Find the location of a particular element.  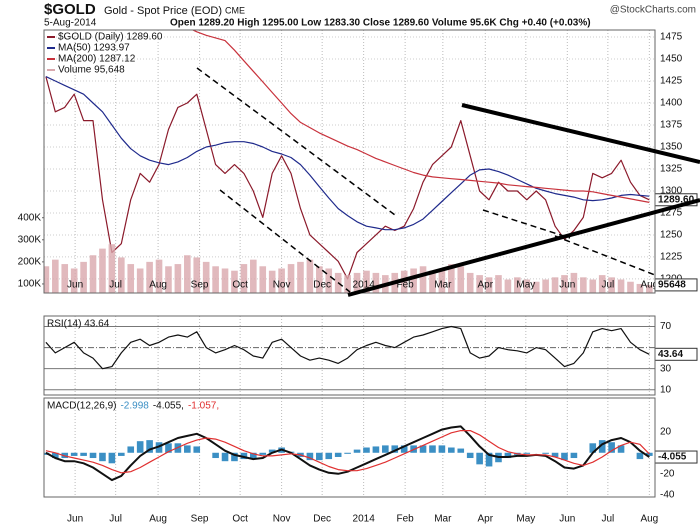

date: 5-Aug-2014 is located at coordinates (70, 23).